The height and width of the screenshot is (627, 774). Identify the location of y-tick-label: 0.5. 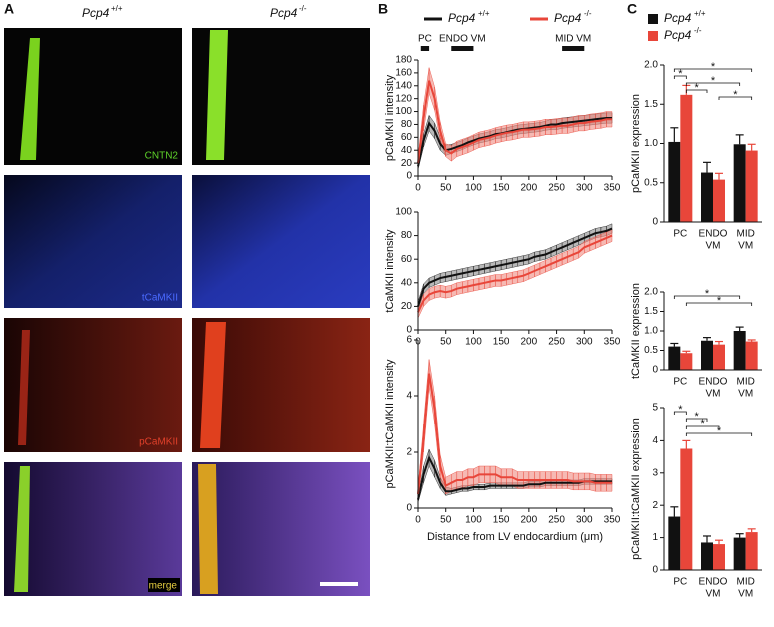
(651, 182).